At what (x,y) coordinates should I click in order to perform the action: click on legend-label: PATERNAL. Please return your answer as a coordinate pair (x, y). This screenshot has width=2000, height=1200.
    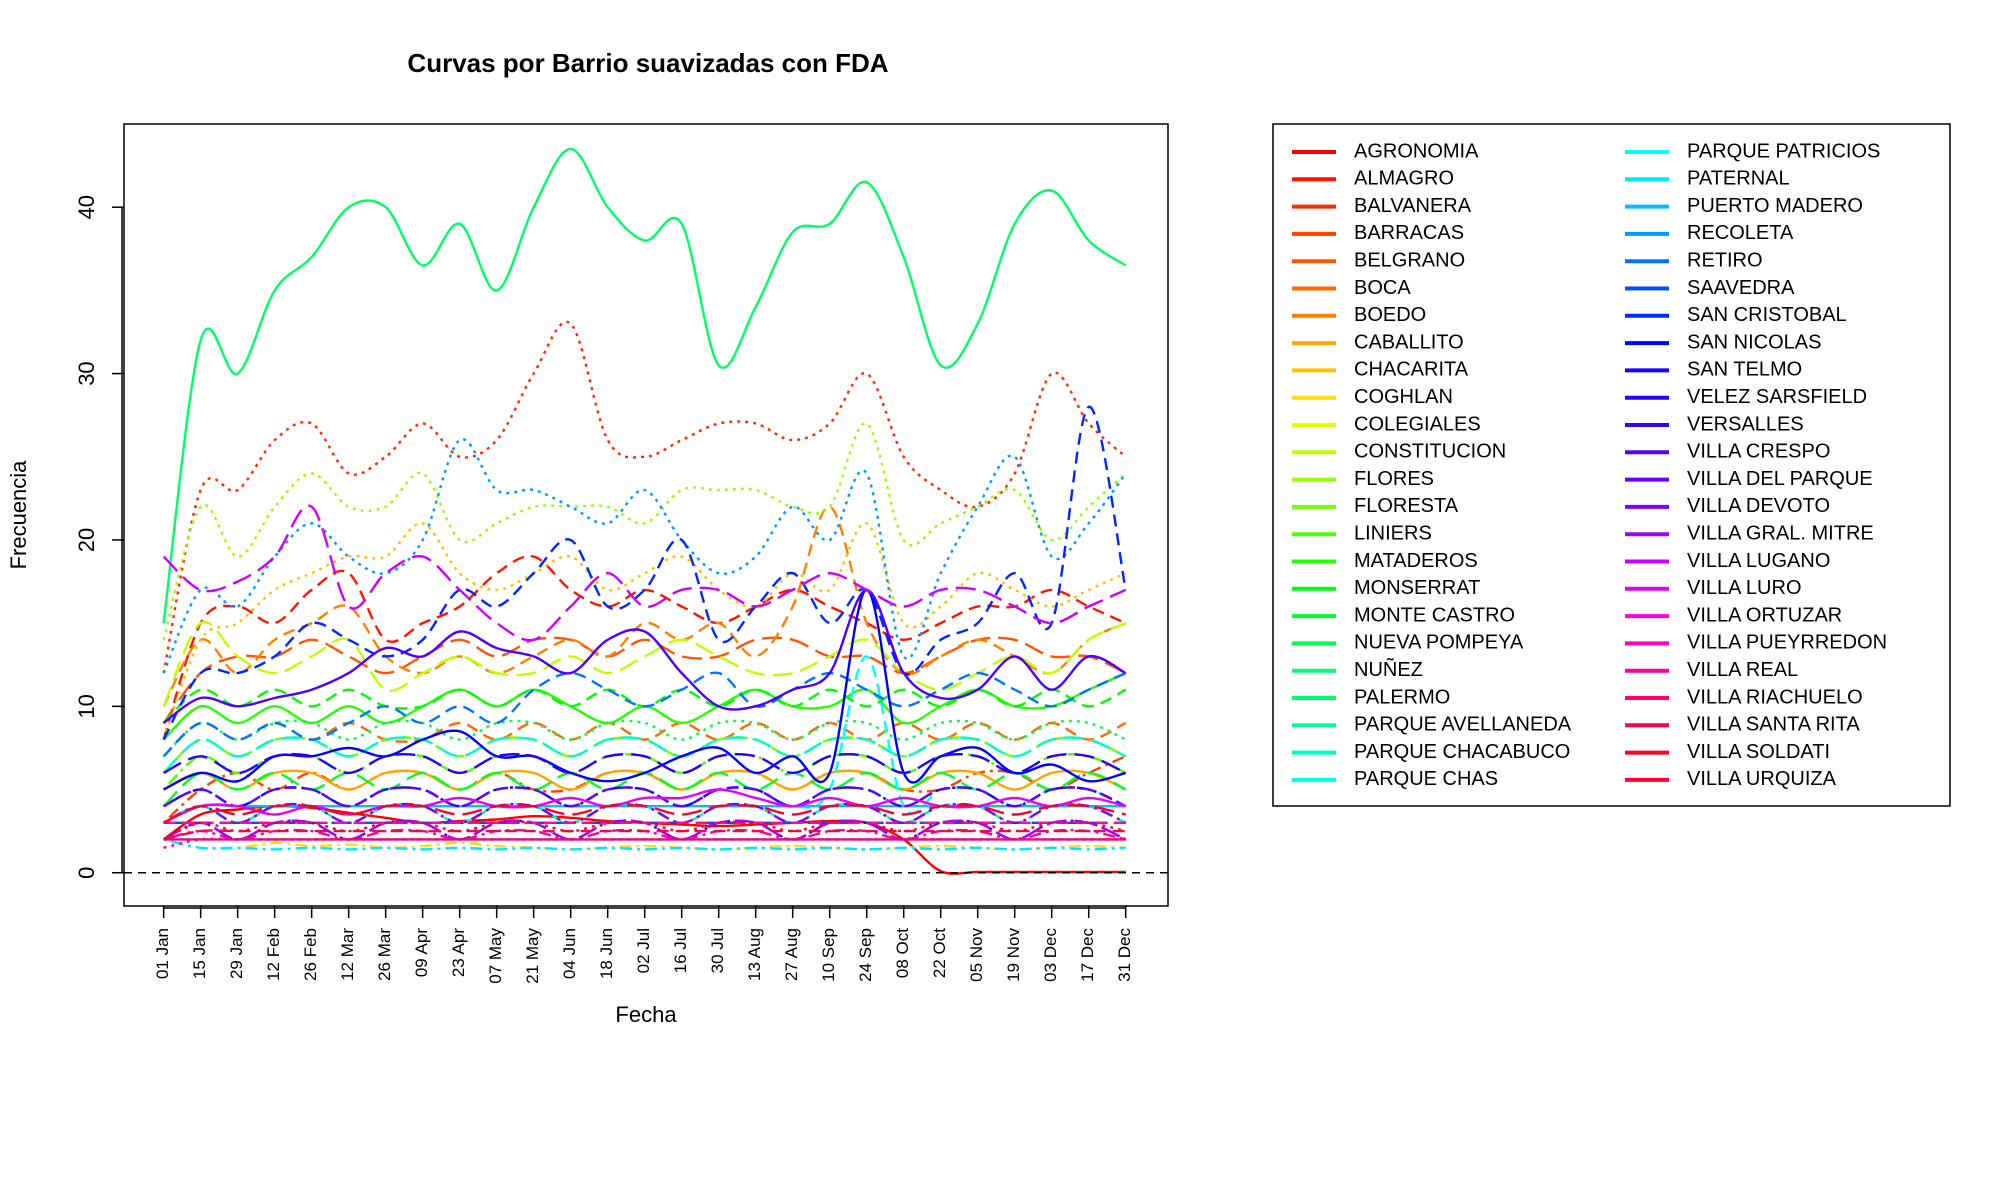
    Looking at the image, I should click on (1738, 179).